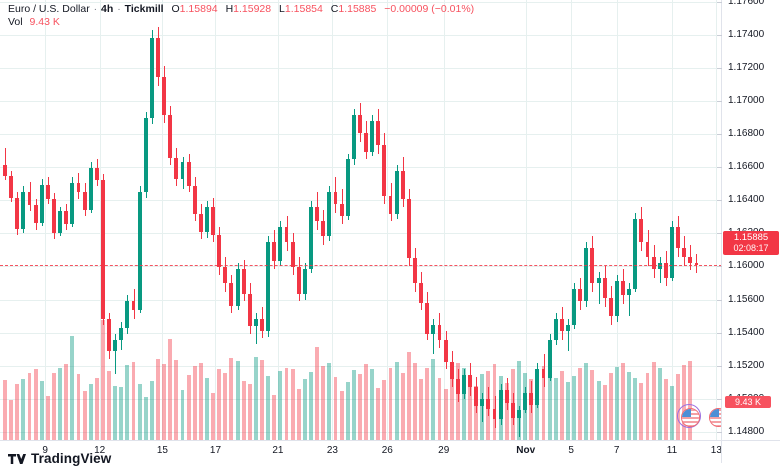 This screenshot has height=470, width=780. I want to click on legend-volume-row: Vol 9.43 K, so click(241, 22).